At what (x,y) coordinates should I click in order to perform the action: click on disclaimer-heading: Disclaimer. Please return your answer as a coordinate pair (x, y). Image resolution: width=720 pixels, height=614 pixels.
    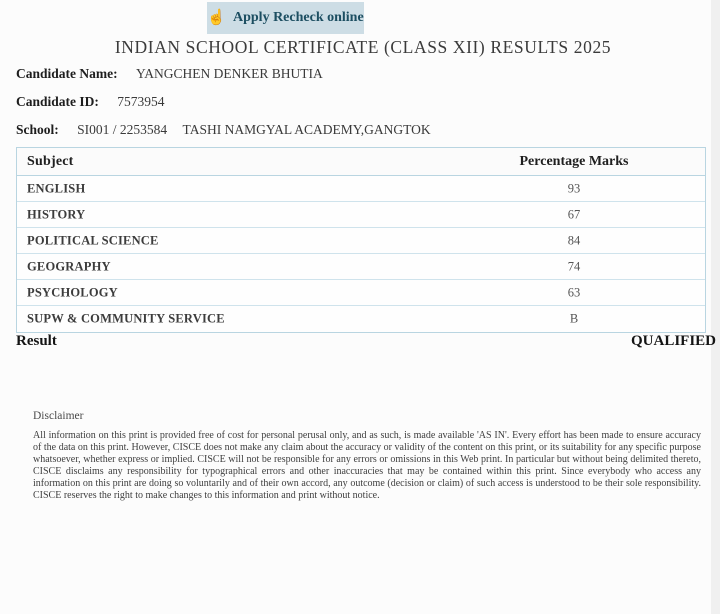
    Looking at the image, I should click on (58, 416).